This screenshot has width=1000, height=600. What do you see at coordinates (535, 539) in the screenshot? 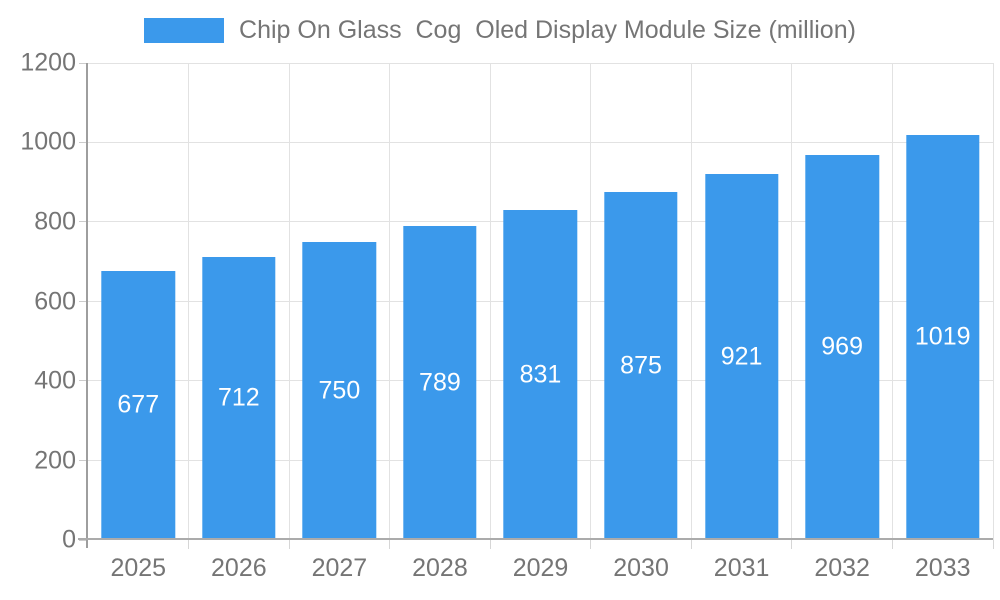
I see `x-axis-line` at bounding box center [535, 539].